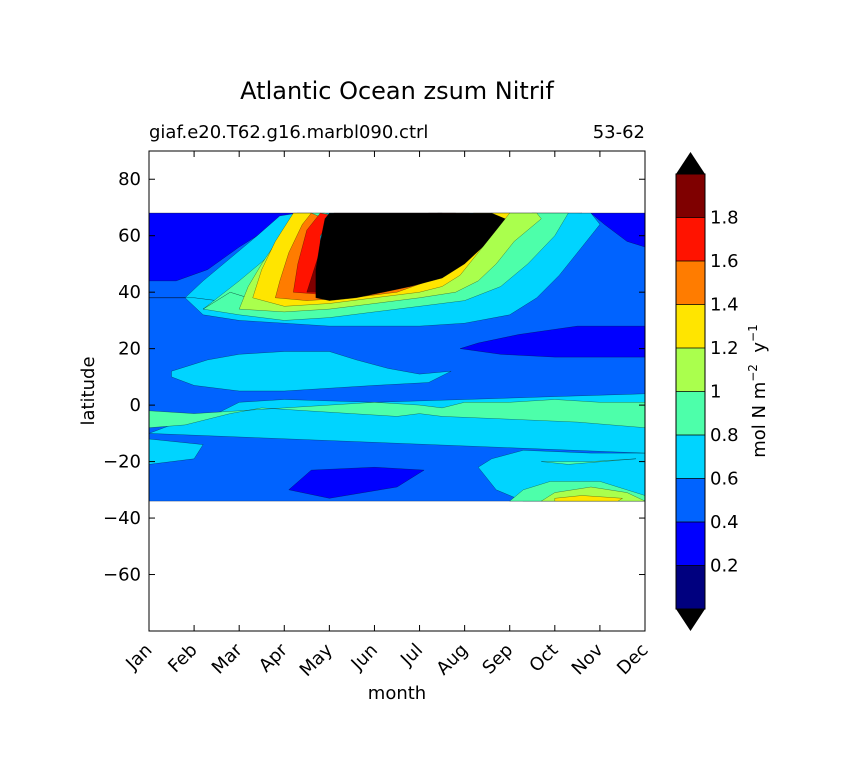  What do you see at coordinates (724, 261) in the screenshot?
I see `colorbar-tick-label-7: 1.6` at bounding box center [724, 261].